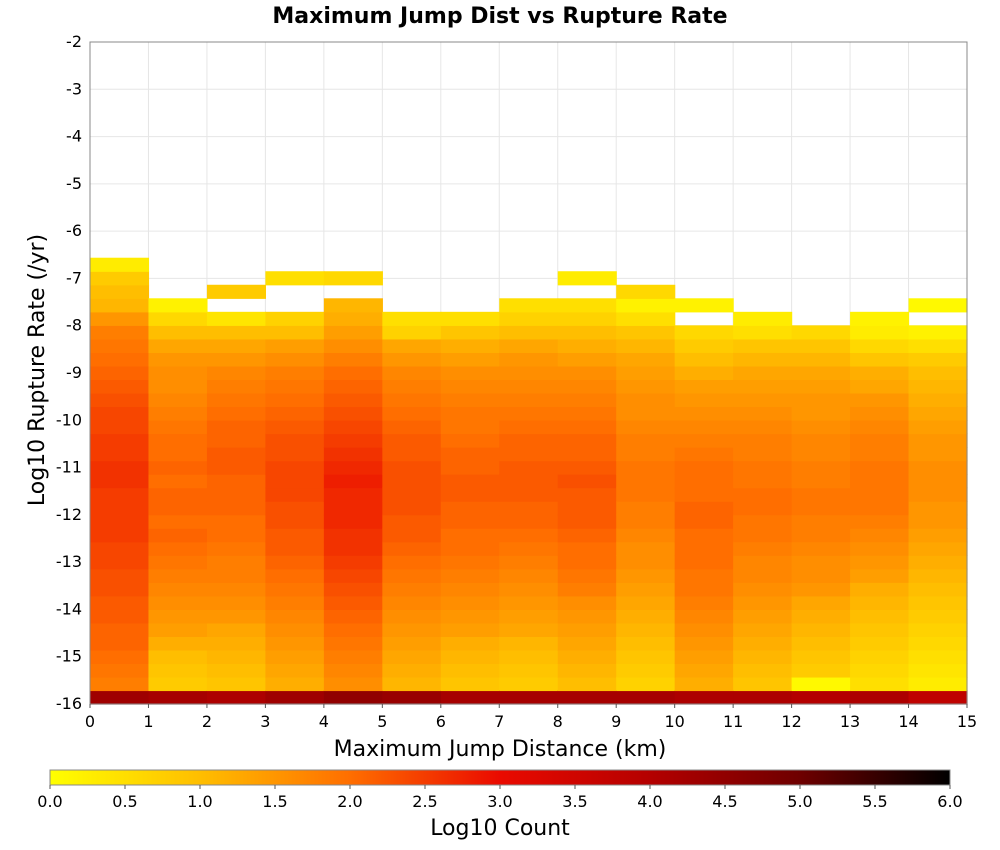 This screenshot has height=850, width=1000. Describe the element at coordinates (874, 801) in the screenshot. I see `colorbar-tick-label: 5.5` at that location.